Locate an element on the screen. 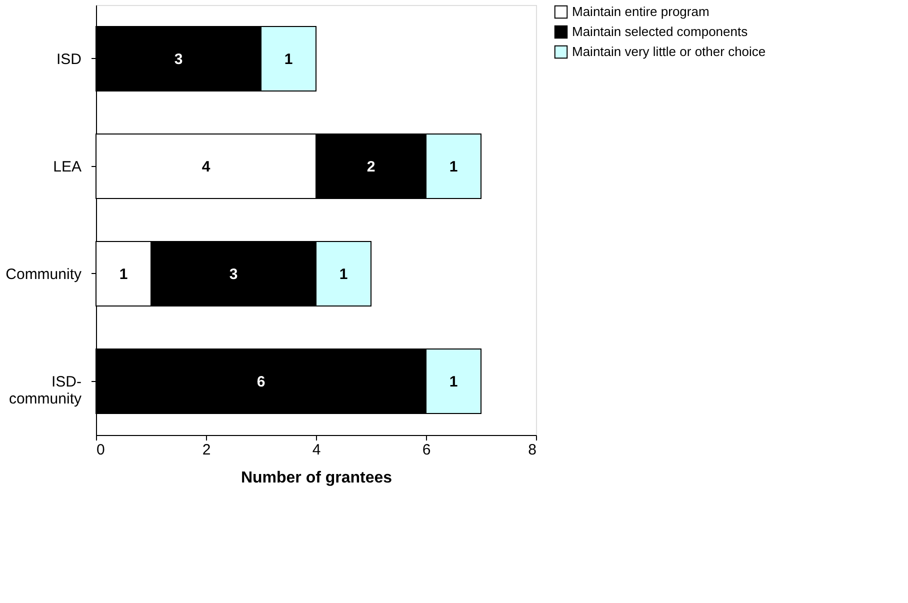 The height and width of the screenshot is (603, 908). x-tick-label: 2 is located at coordinates (206, 450).